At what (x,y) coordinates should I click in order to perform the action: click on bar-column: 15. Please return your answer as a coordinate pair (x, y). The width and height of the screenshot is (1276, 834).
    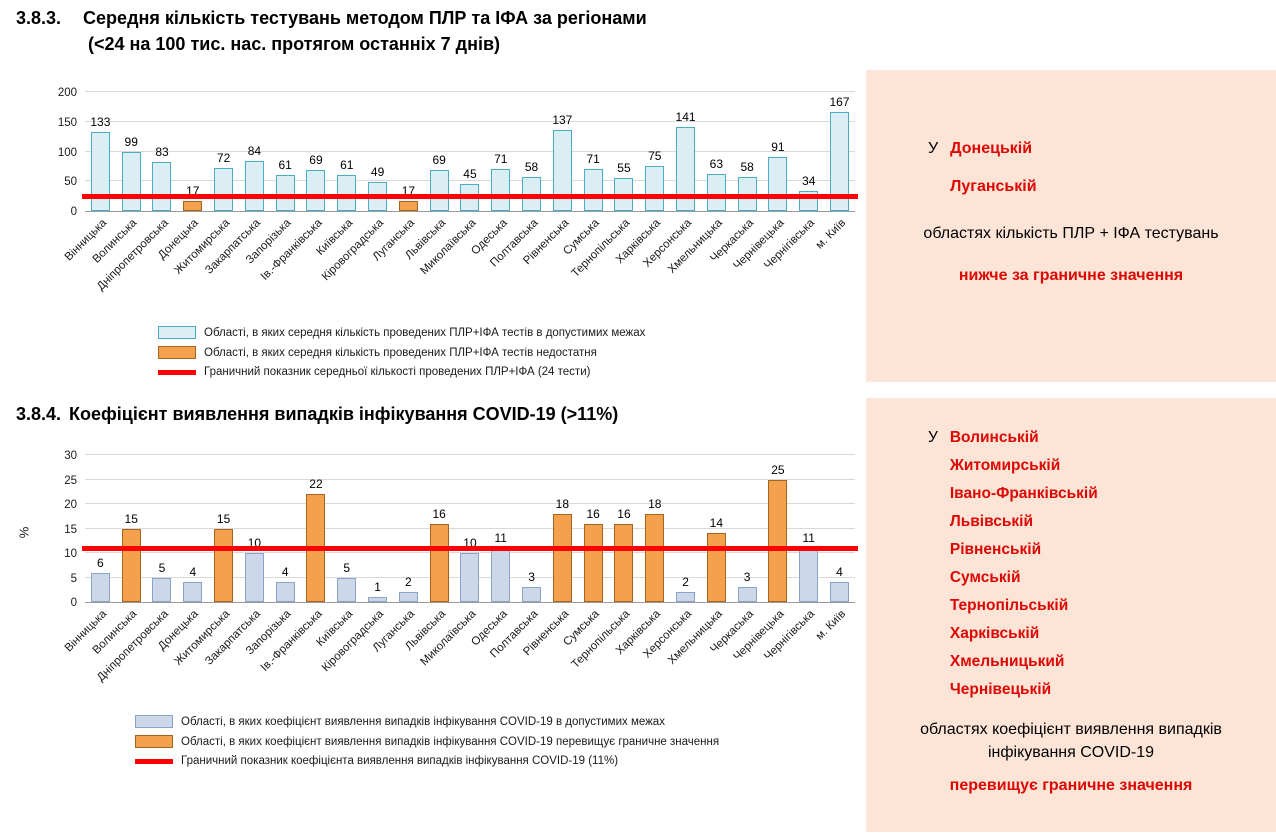
    Looking at the image, I should click on (223, 528).